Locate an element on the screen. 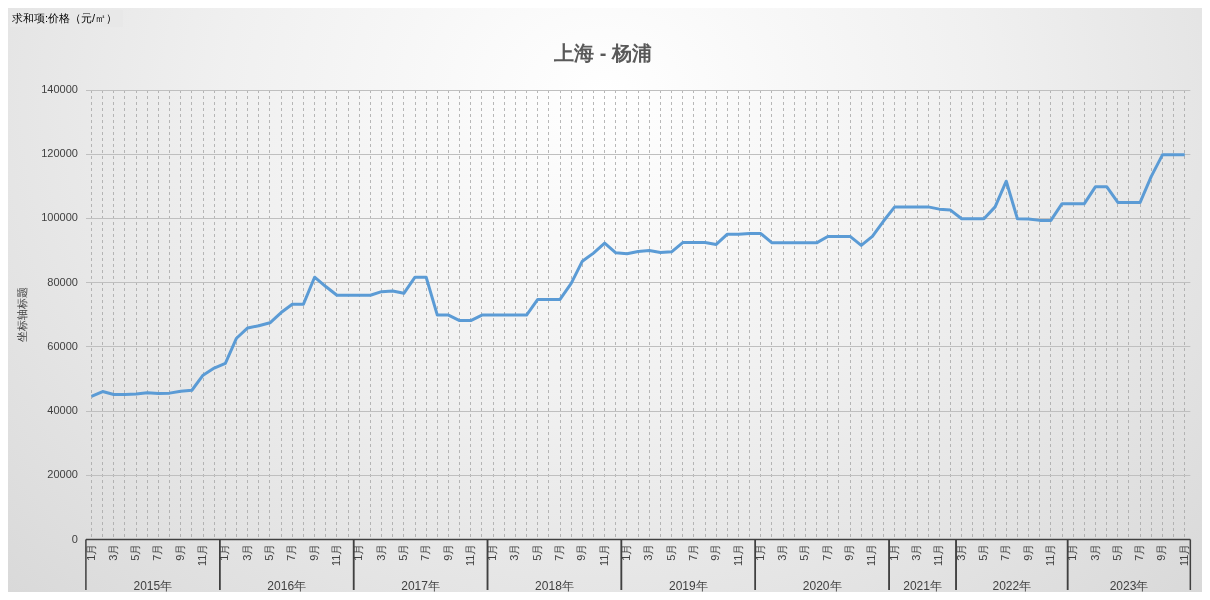 Image resolution: width=1210 pixels, height=600 pixels. y-tick-label: 20000 is located at coordinates (62, 474).